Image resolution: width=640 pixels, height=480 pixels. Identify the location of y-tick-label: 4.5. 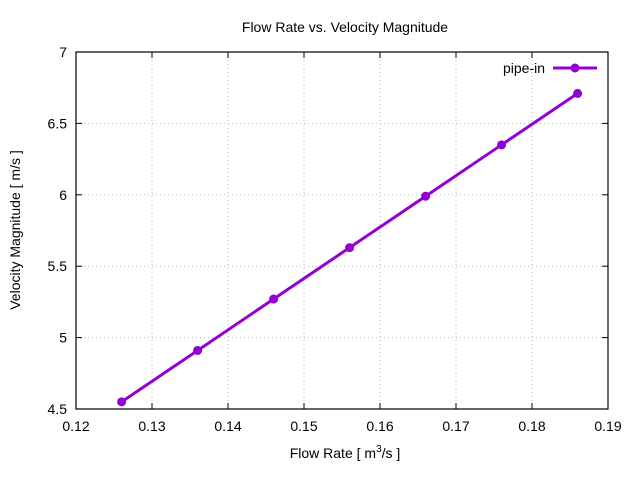
(58, 409).